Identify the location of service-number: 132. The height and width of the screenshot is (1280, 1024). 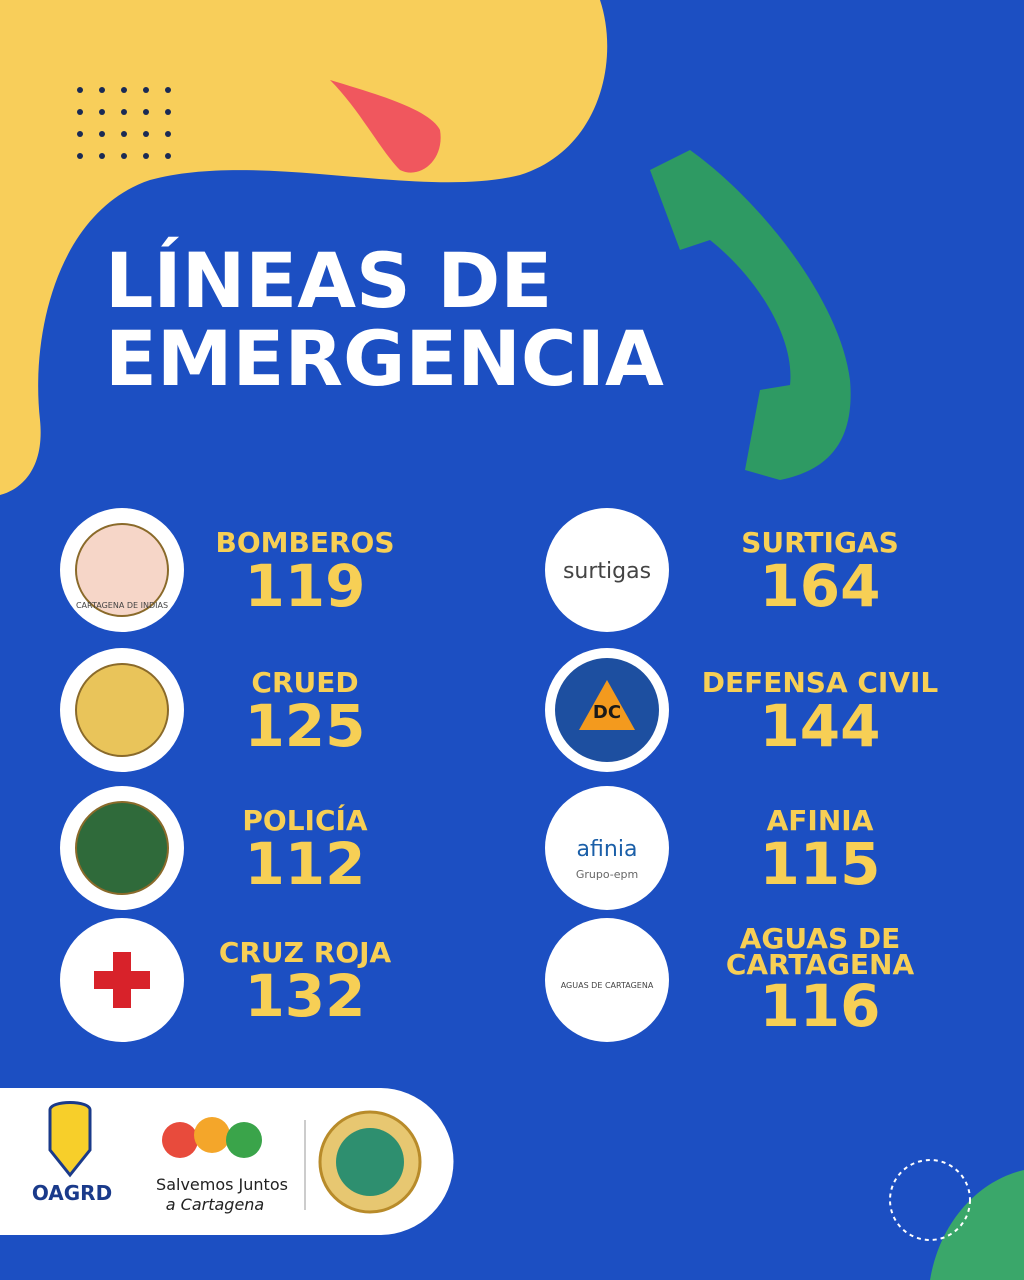
(304, 996).